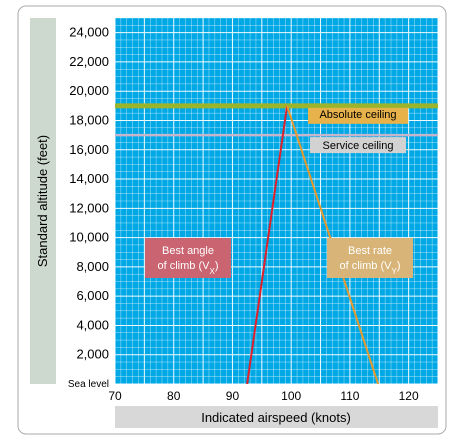  I want to click on y-tick-label: 24,000, so click(89, 32).